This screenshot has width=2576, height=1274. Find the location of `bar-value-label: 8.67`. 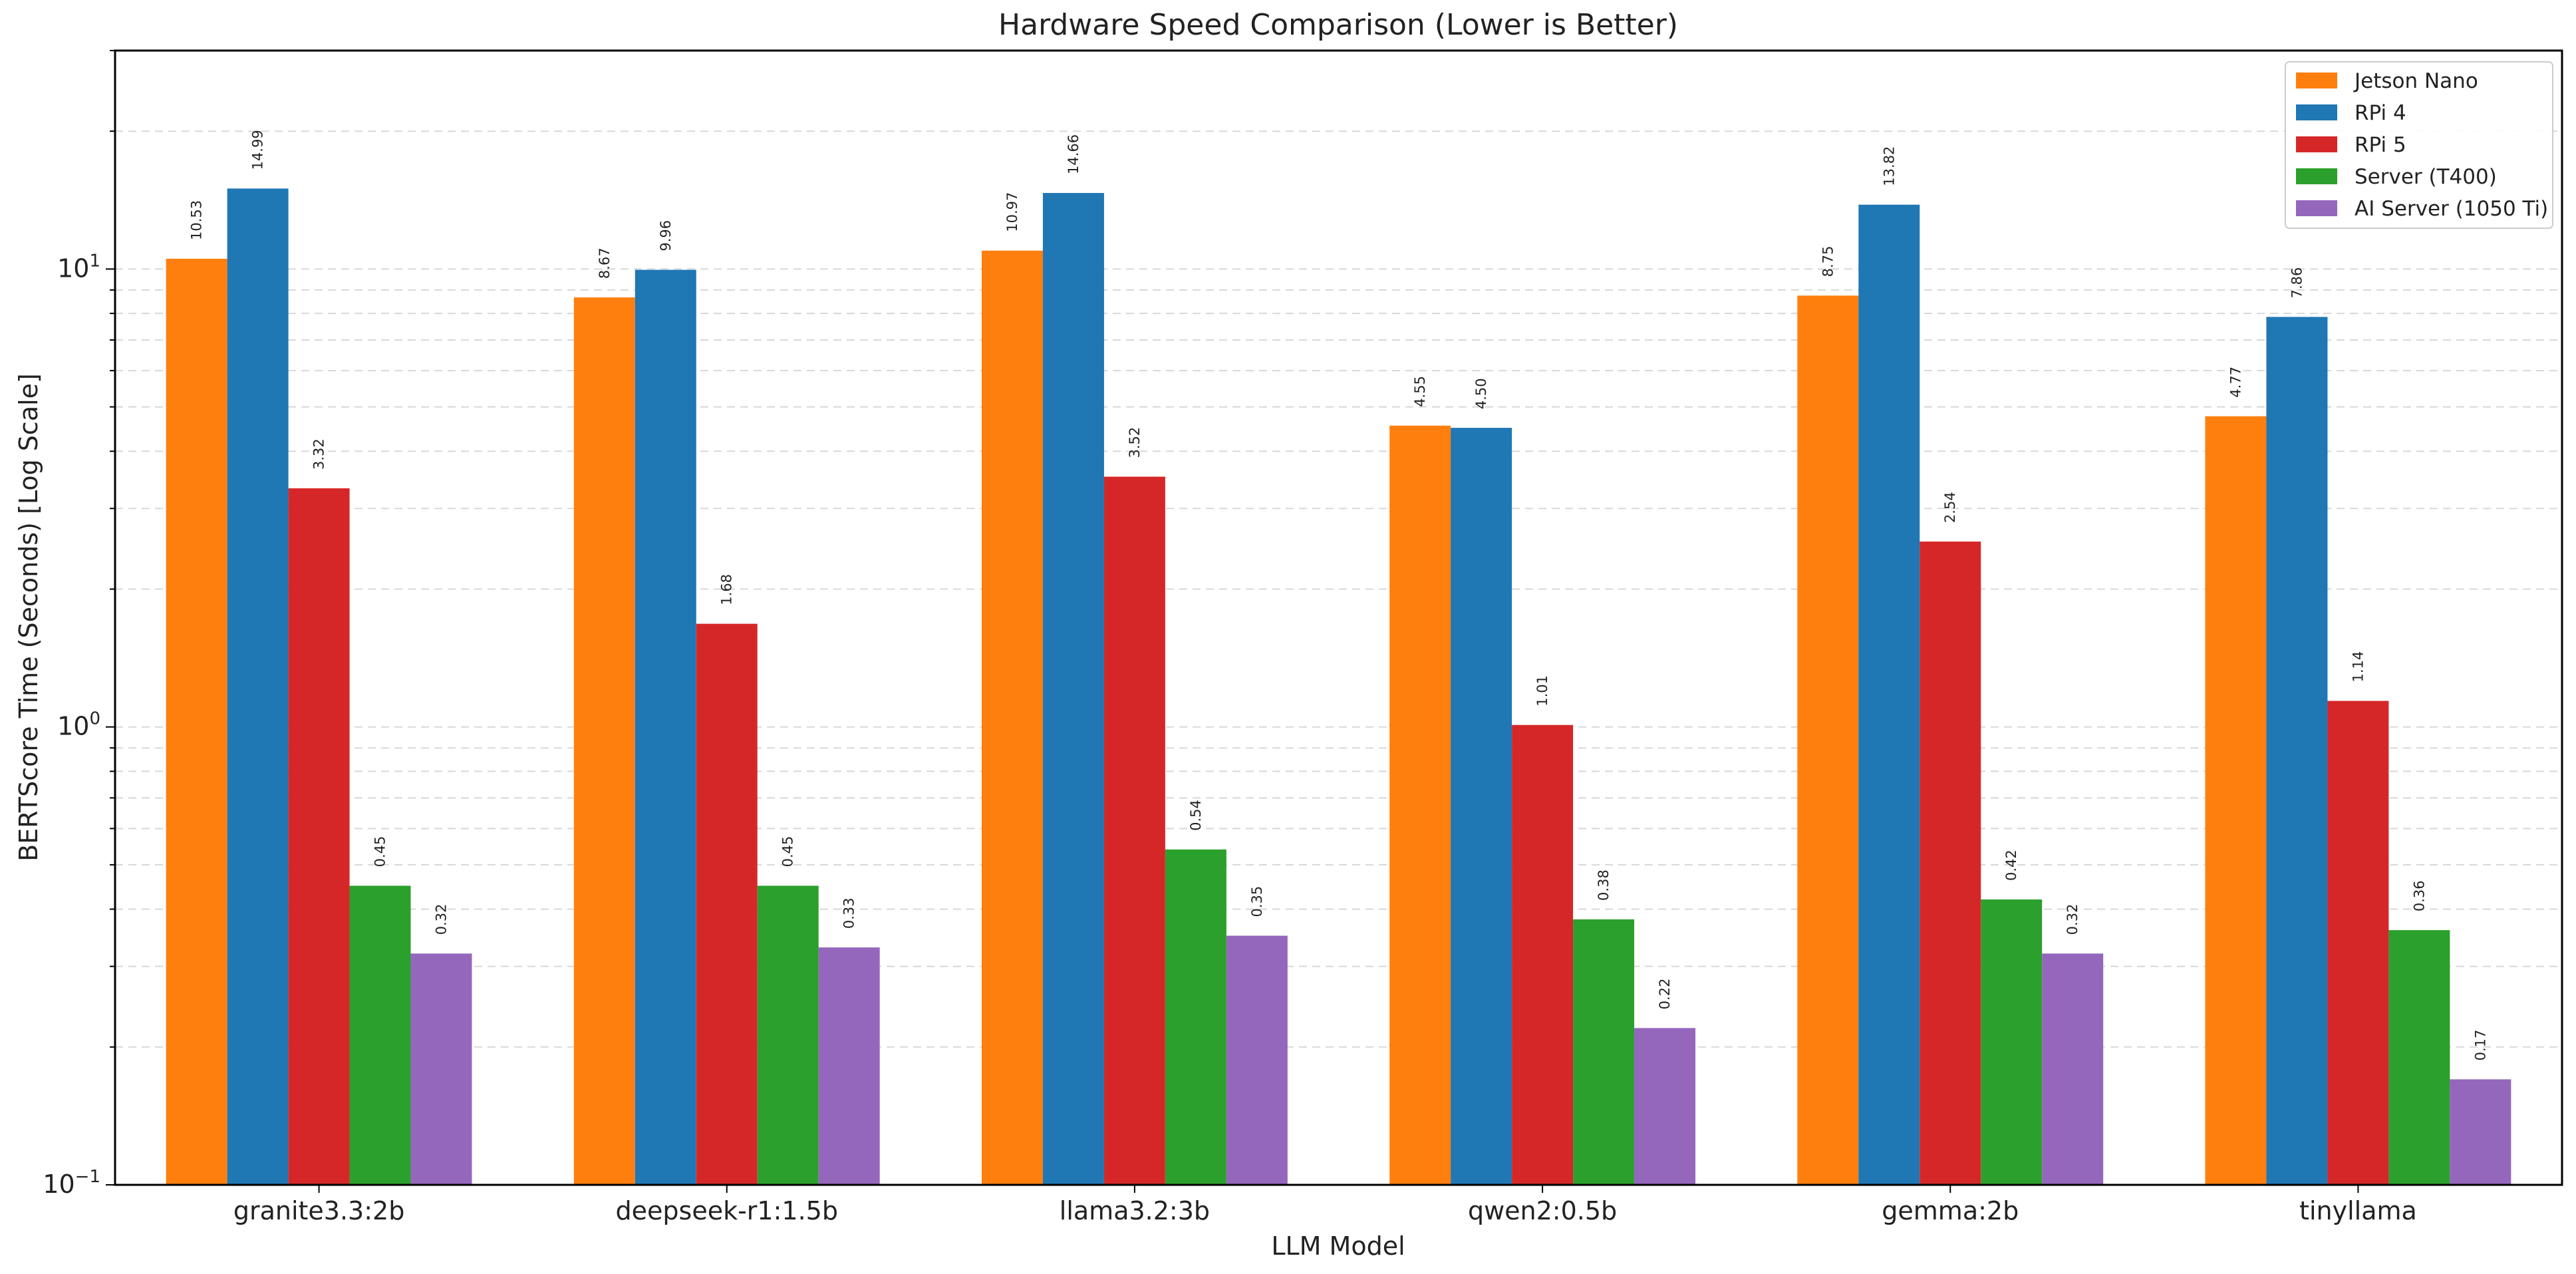

bar-value-label: 8.67 is located at coordinates (605, 263).